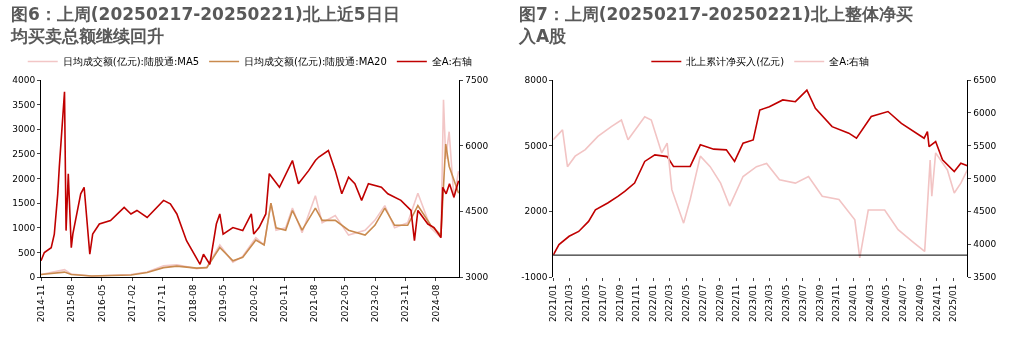 This screenshot has width=1020, height=354. Describe the element at coordinates (24, 227) in the screenshot. I see `y-tick-label: 1000` at that location.